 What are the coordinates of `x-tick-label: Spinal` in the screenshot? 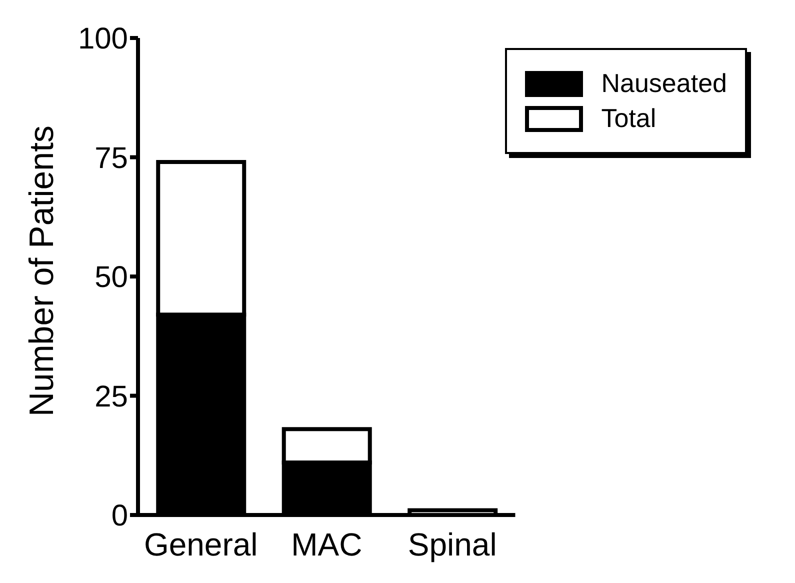 It's located at (452, 544).